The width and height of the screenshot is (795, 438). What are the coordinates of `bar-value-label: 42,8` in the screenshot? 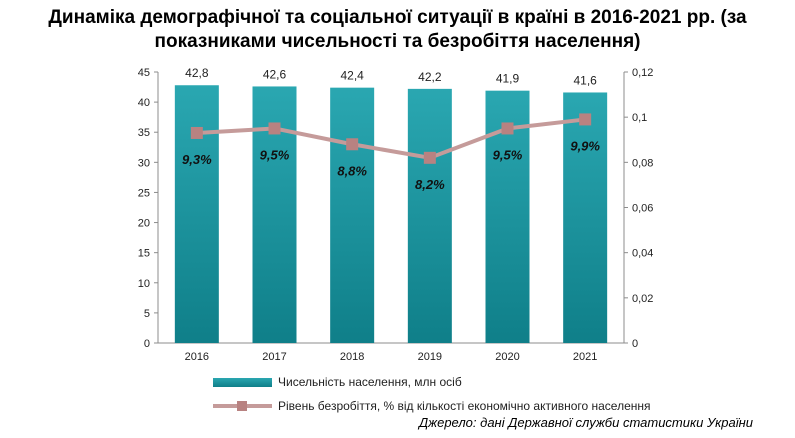 It's located at (197, 73).